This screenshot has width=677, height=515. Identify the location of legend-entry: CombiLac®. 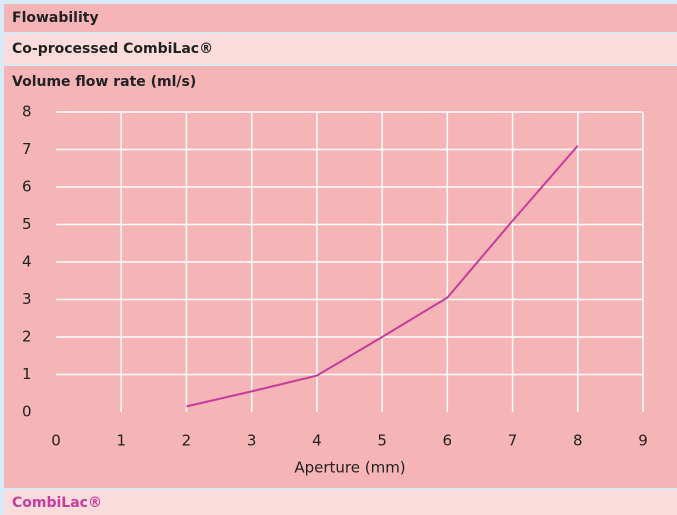
(57, 503).